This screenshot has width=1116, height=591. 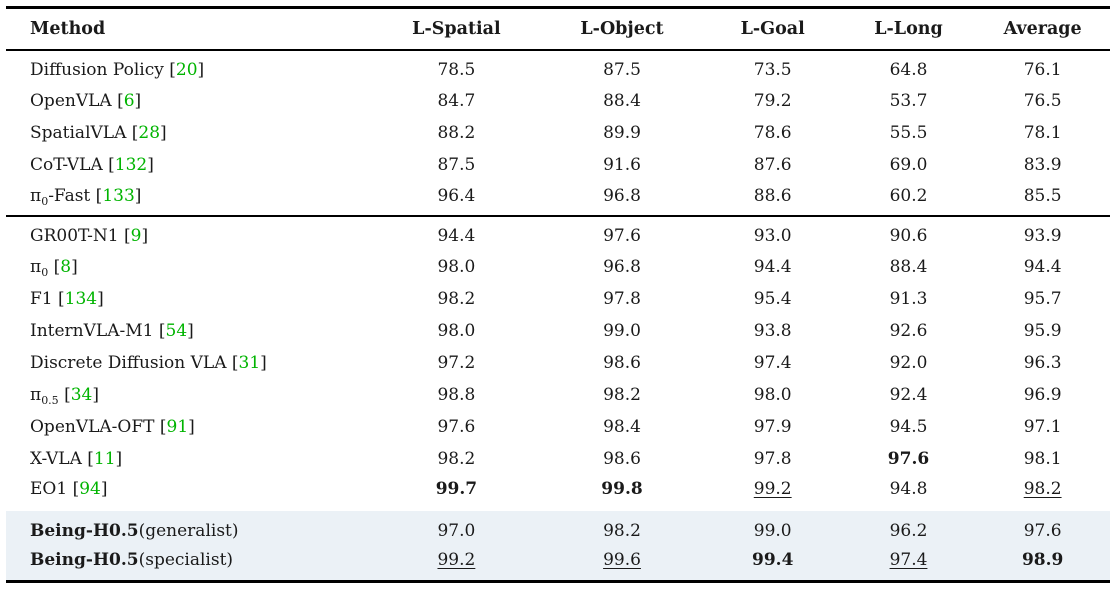 What do you see at coordinates (773, 395) in the screenshot?
I see `value-cell: 98.0` at bounding box center [773, 395].